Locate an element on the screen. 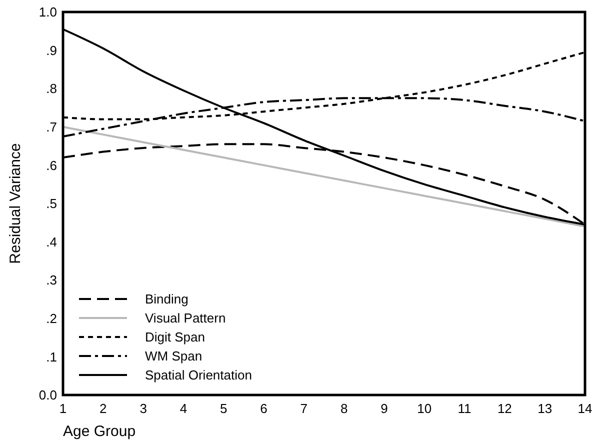 This screenshot has height=444, width=594. x-tick-label: 2 is located at coordinates (103, 408).